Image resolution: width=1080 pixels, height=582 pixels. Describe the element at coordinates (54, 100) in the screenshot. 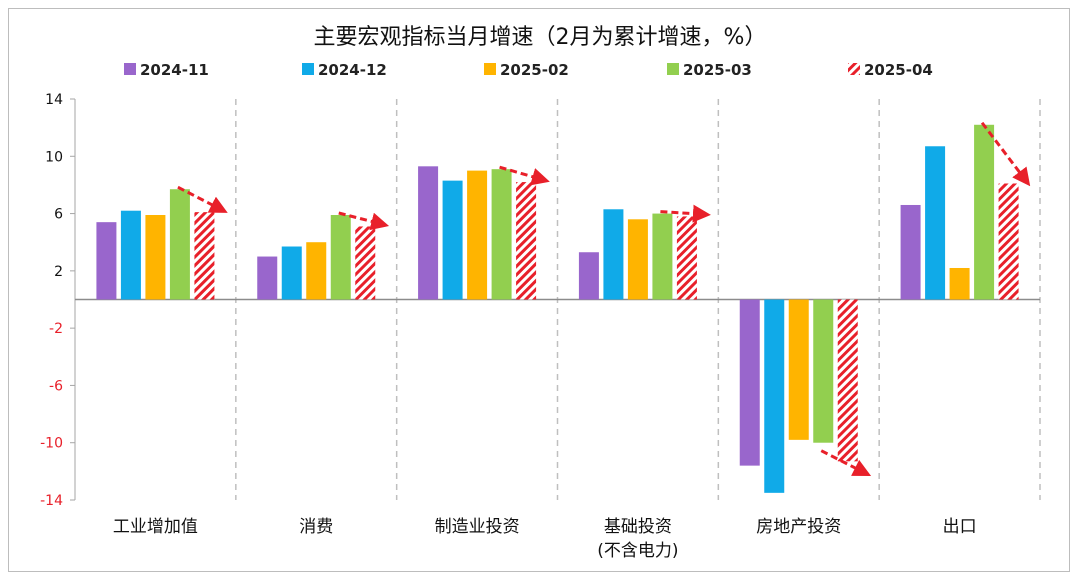

I see `y-tick-label: 14` at that location.